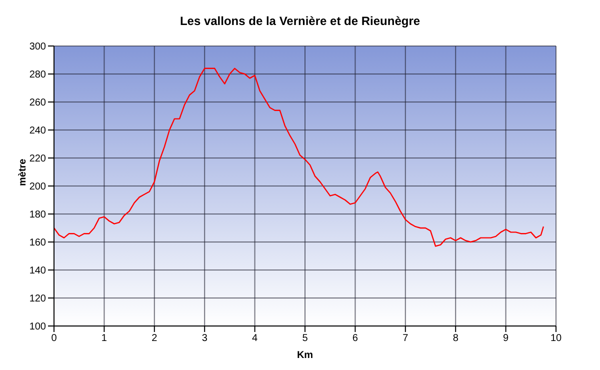 This screenshot has height=370, width=600. I want to click on y-tick-label: 260, so click(37, 103).